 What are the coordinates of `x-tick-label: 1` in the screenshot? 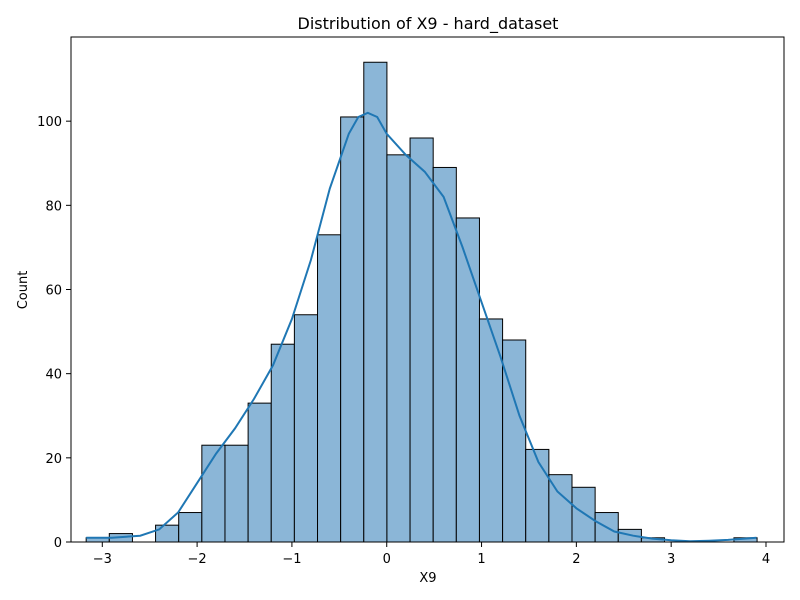 It's located at (481, 559).